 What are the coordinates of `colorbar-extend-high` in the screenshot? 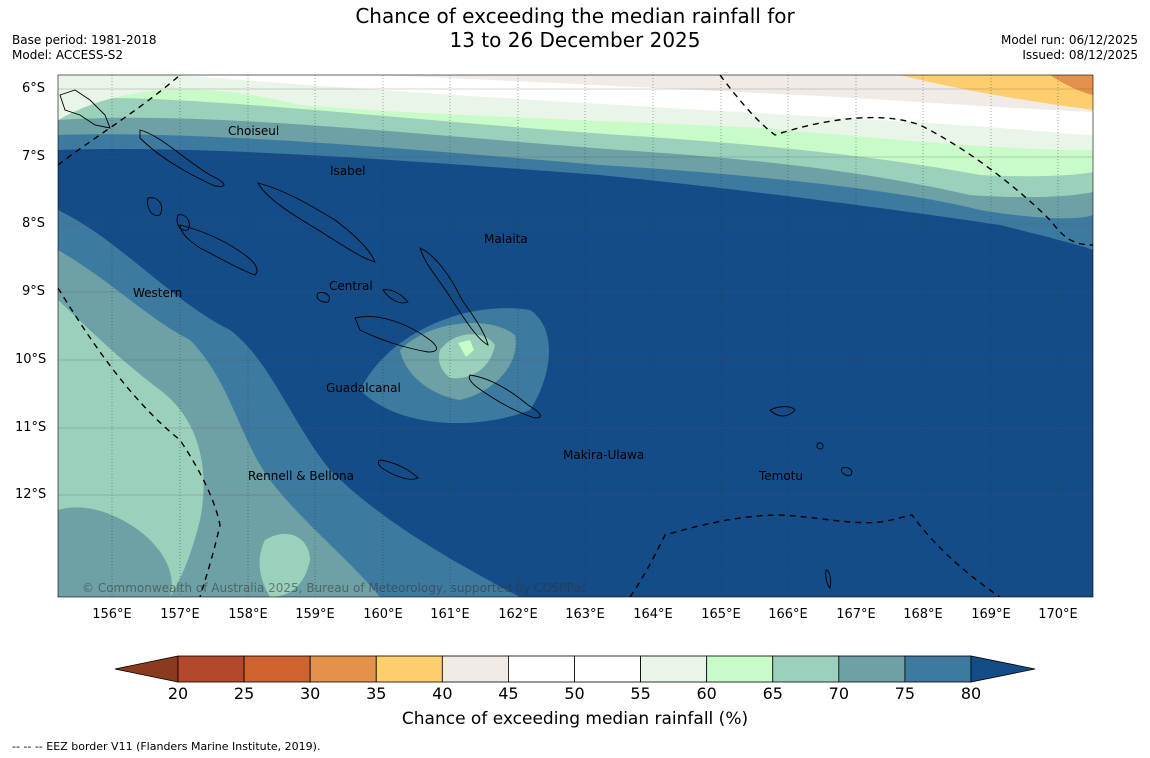 It's located at (1003, 669).